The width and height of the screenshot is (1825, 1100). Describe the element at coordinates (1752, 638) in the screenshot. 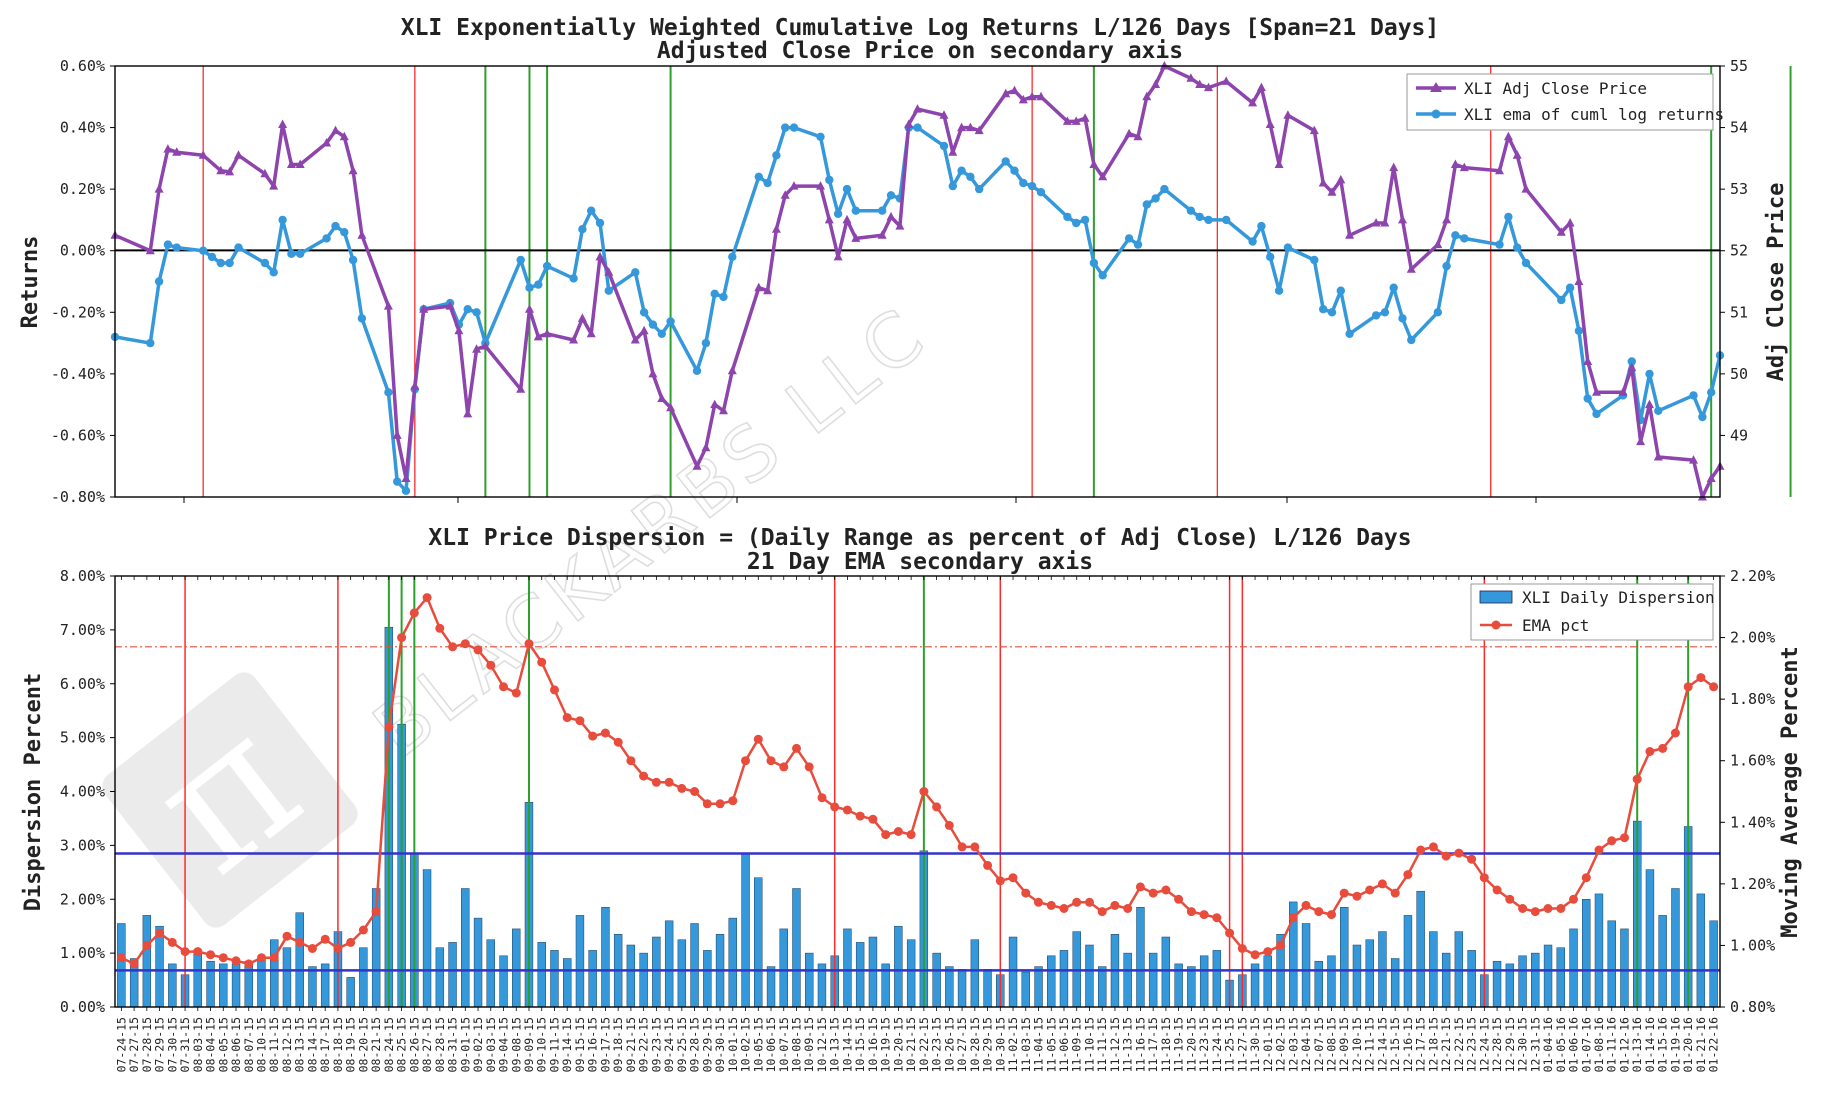

I see `ema-y-tick-label: 2.00%` at that location.